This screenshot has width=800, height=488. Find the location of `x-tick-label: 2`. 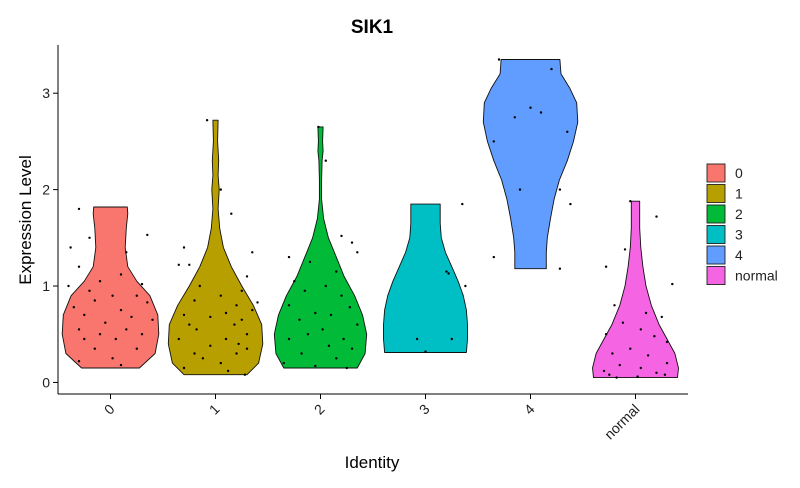

x-tick-label: 2 is located at coordinates (319, 409).